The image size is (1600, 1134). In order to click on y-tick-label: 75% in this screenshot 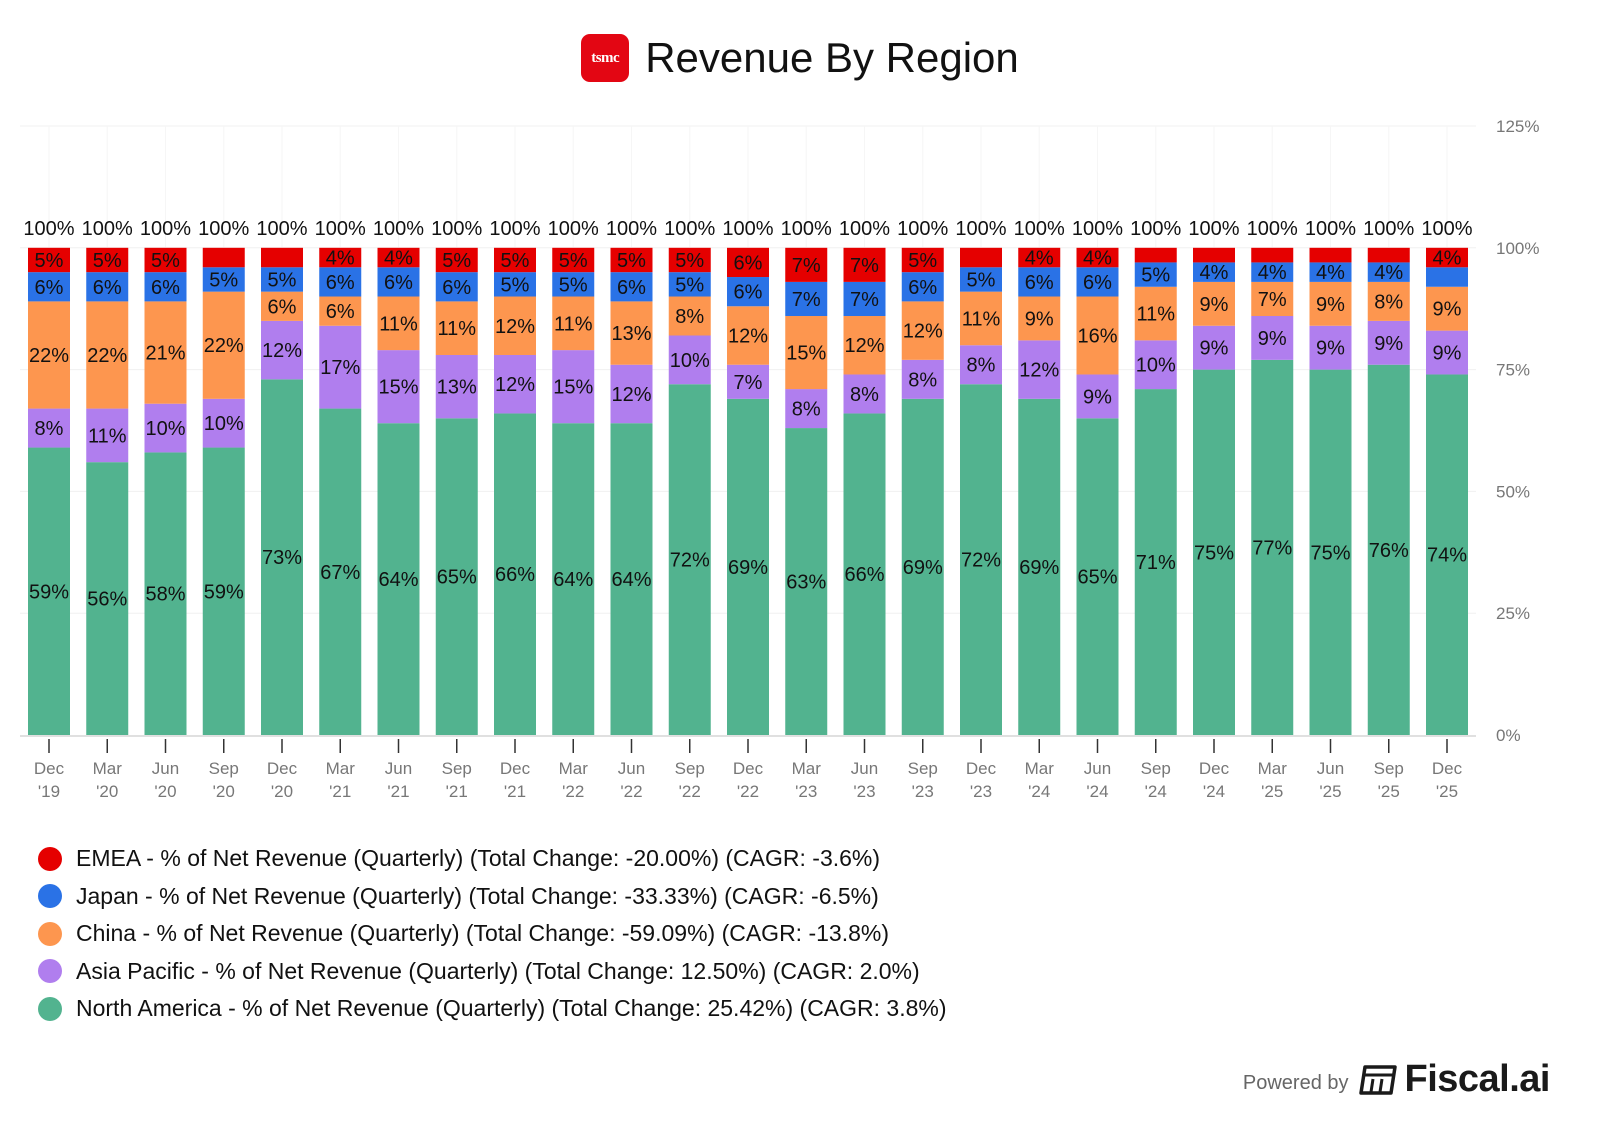, I will do `click(1513, 370)`.